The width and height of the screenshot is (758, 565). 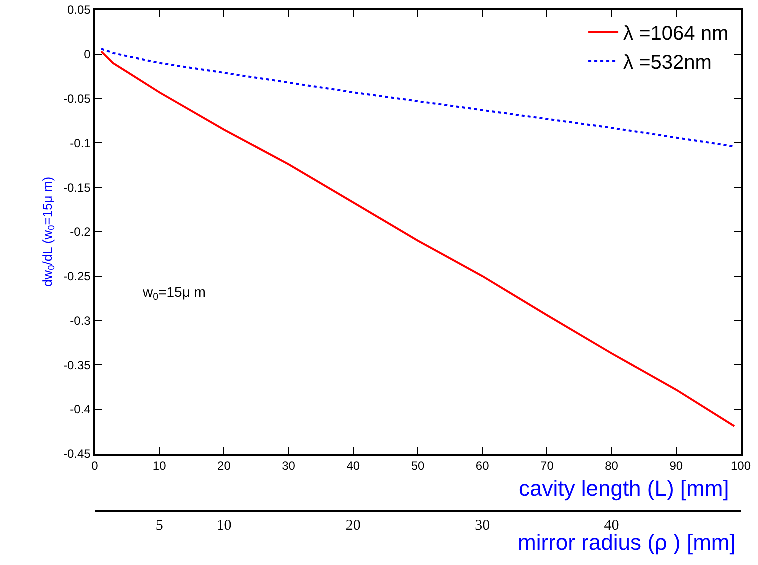 What do you see at coordinates (483, 466) in the screenshot?
I see `x-tick-label: 60` at bounding box center [483, 466].